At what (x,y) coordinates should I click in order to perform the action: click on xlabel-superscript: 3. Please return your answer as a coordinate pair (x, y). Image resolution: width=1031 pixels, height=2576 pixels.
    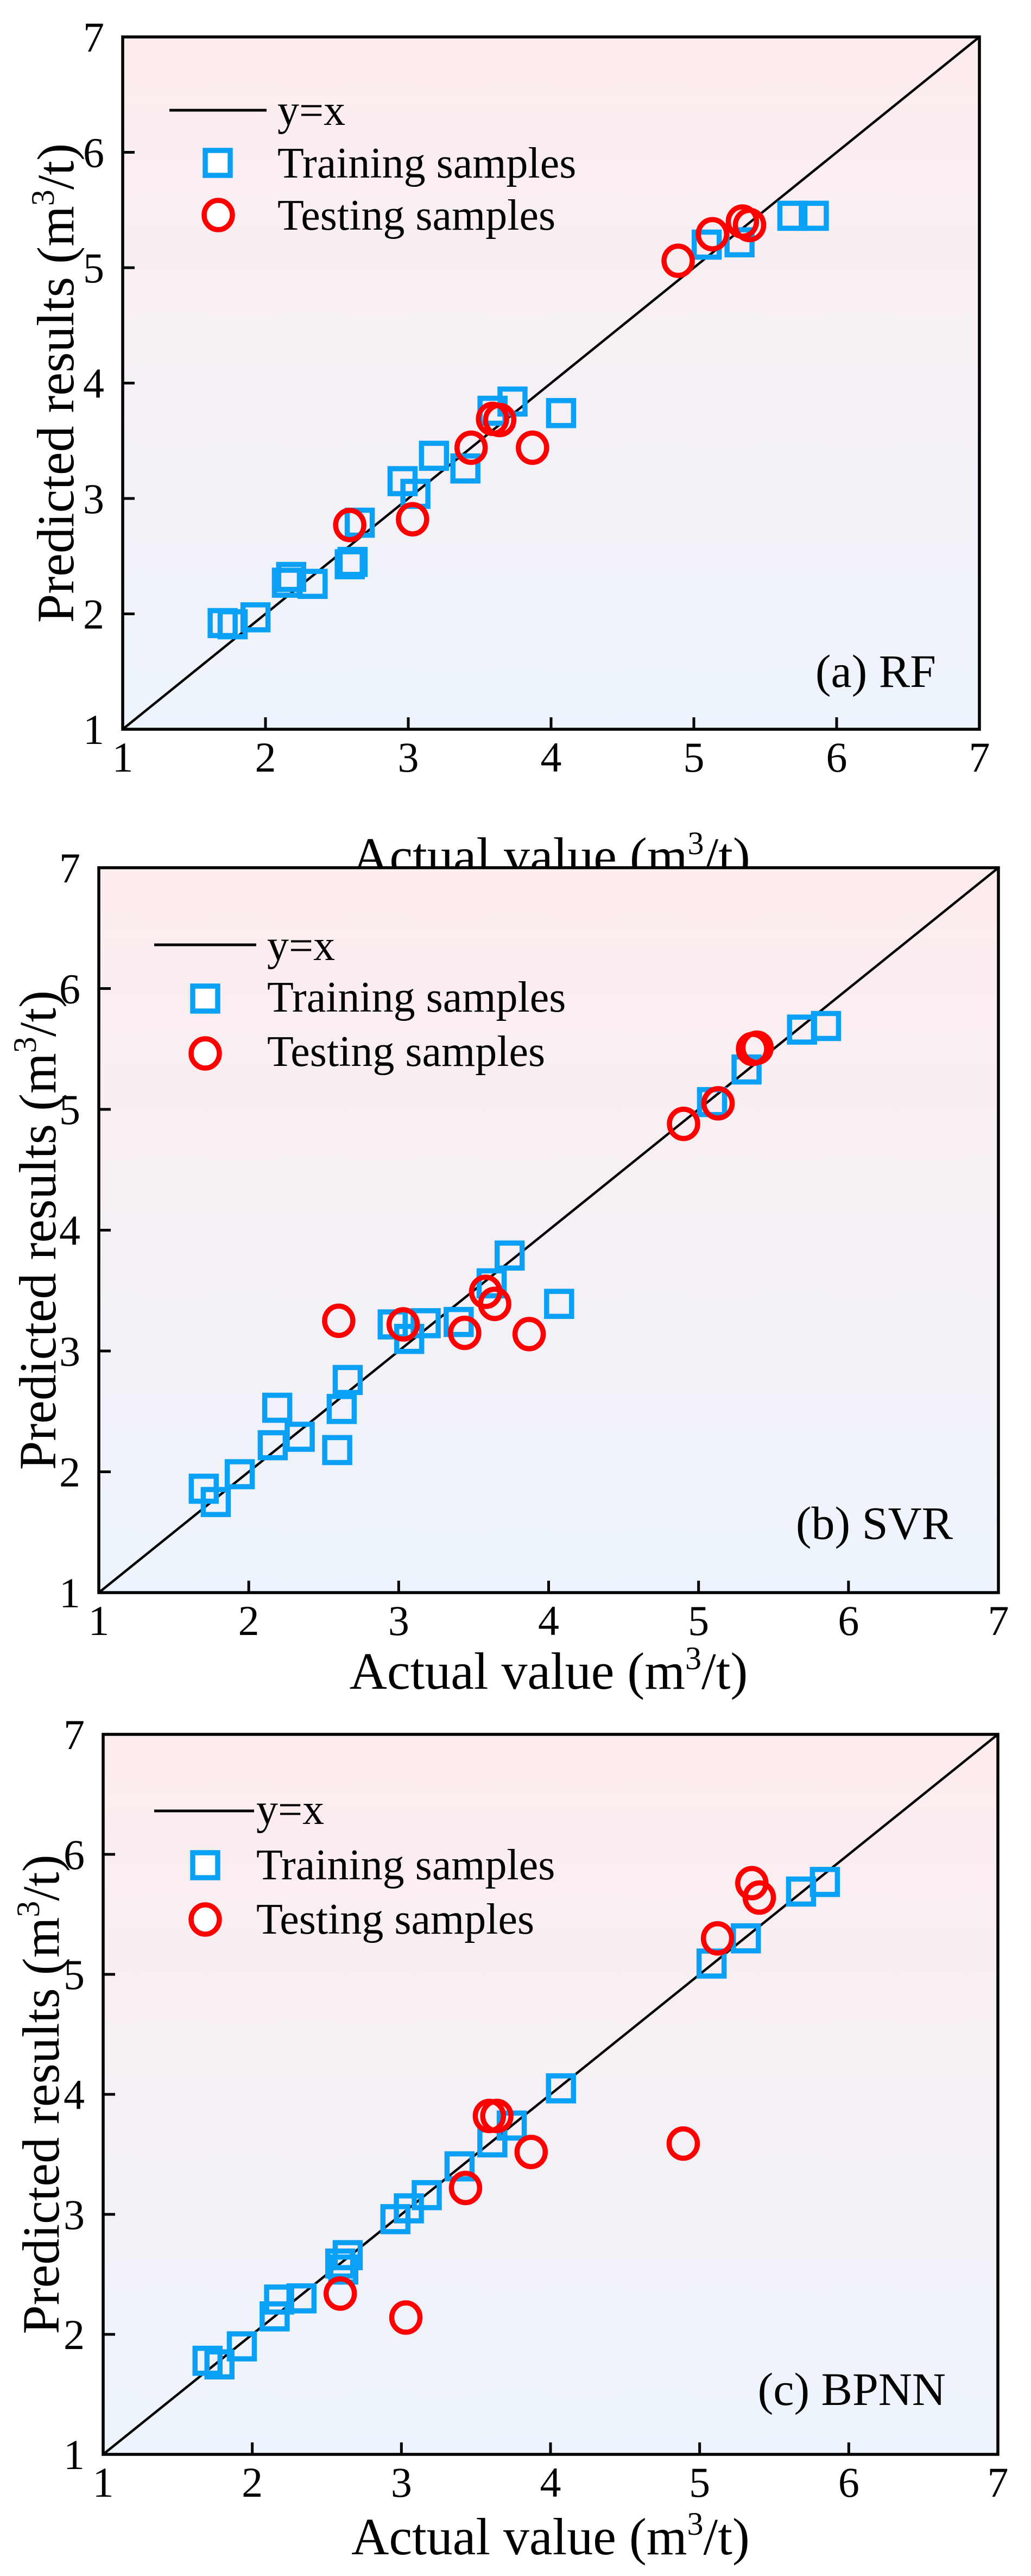
    Looking at the image, I should click on (696, 843).